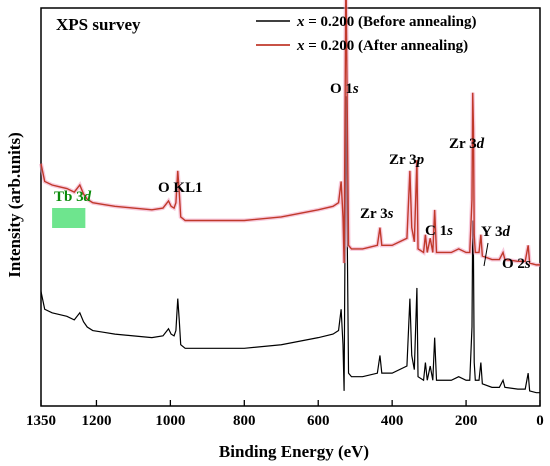 The width and height of the screenshot is (550, 466). Describe the element at coordinates (69, 218) in the screenshot. I see `tb-3d-highlight` at that location.